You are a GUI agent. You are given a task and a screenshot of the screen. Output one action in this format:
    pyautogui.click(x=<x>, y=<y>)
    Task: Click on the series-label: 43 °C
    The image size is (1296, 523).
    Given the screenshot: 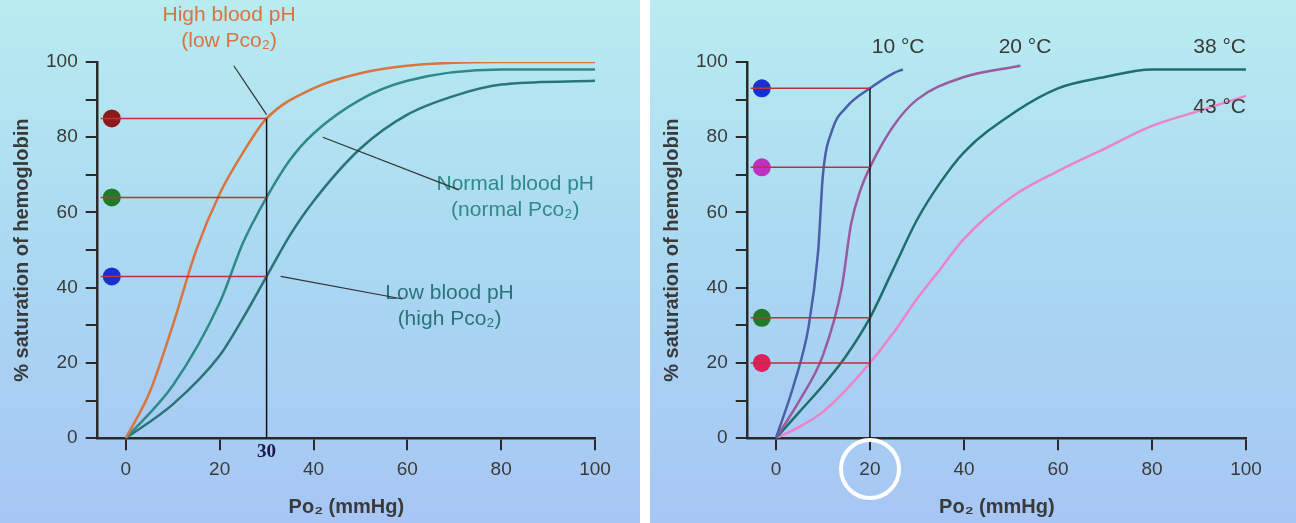 What is the action you would take?
    pyautogui.click(x=1219, y=105)
    